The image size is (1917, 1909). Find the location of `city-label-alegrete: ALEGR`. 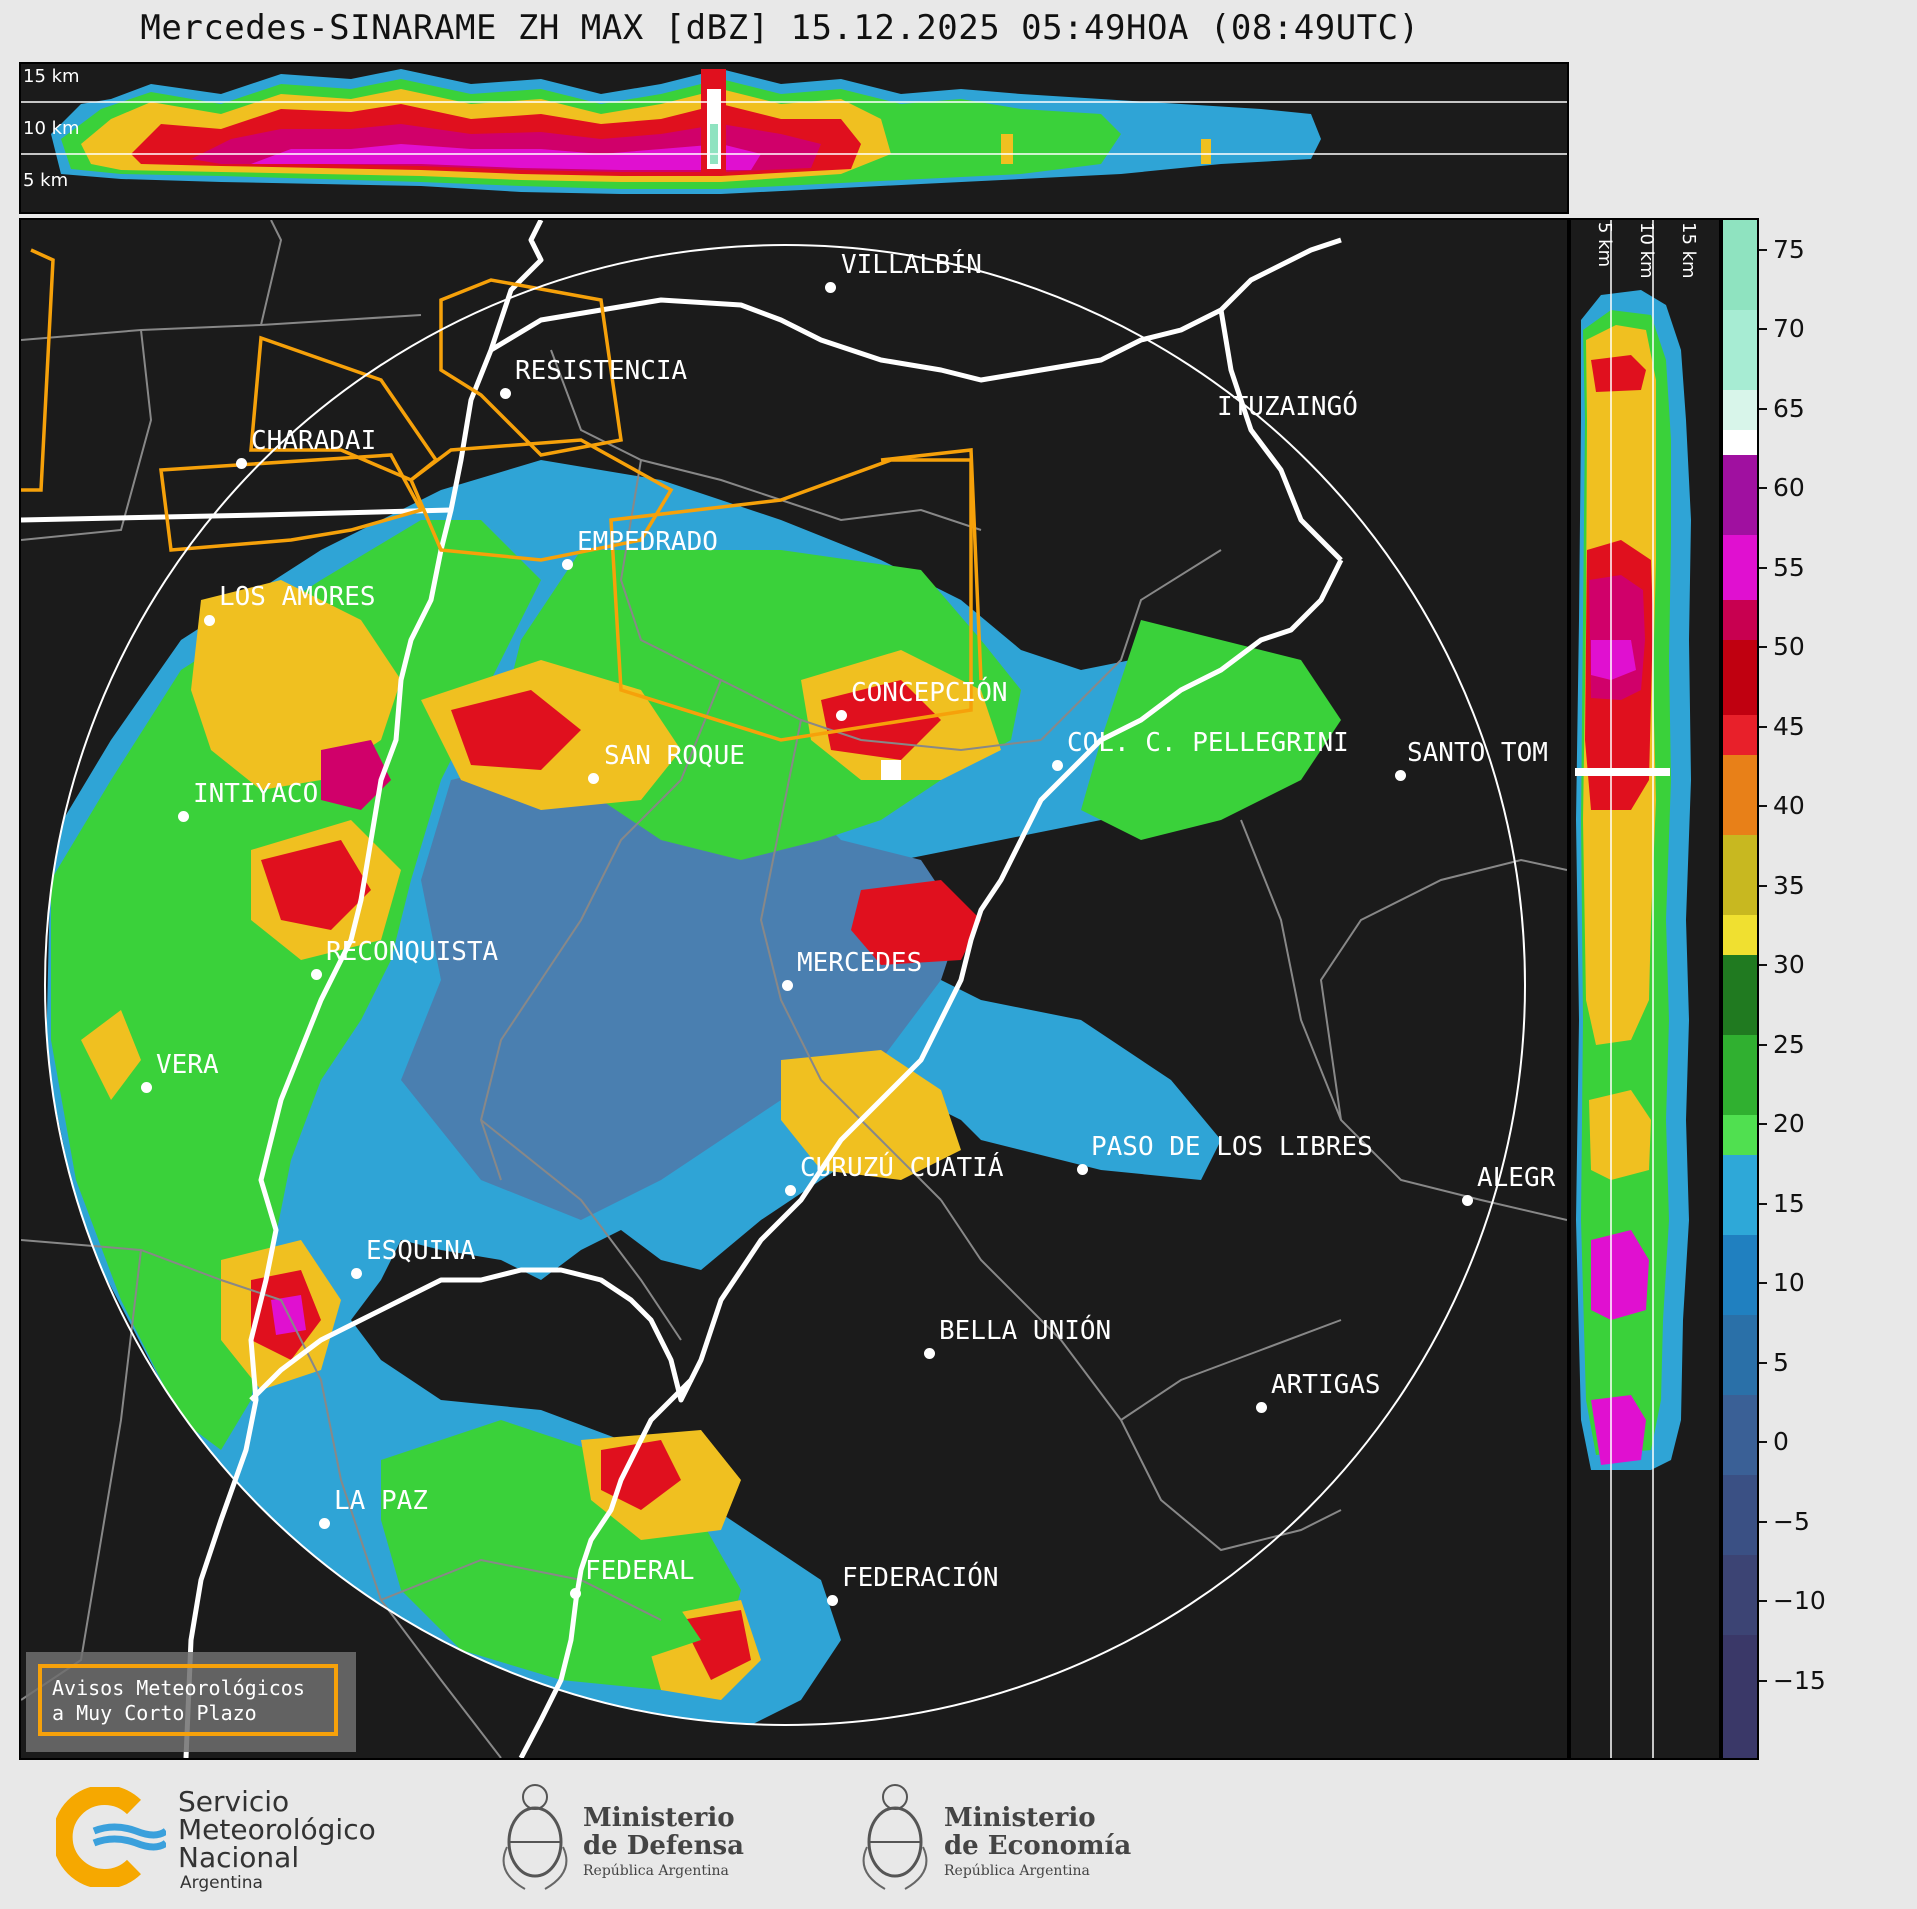

city-label-alegrete: ALEGR is located at coordinates (1516, 1178).